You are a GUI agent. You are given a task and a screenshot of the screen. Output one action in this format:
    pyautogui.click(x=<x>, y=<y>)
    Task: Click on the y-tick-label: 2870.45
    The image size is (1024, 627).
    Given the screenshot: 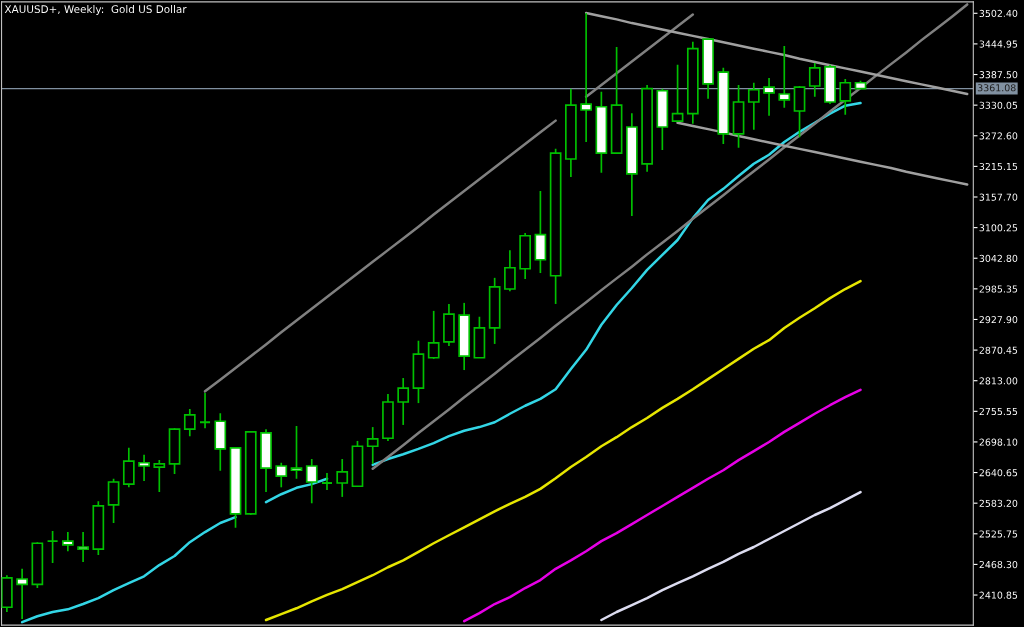 What is the action you would take?
    pyautogui.click(x=998, y=350)
    